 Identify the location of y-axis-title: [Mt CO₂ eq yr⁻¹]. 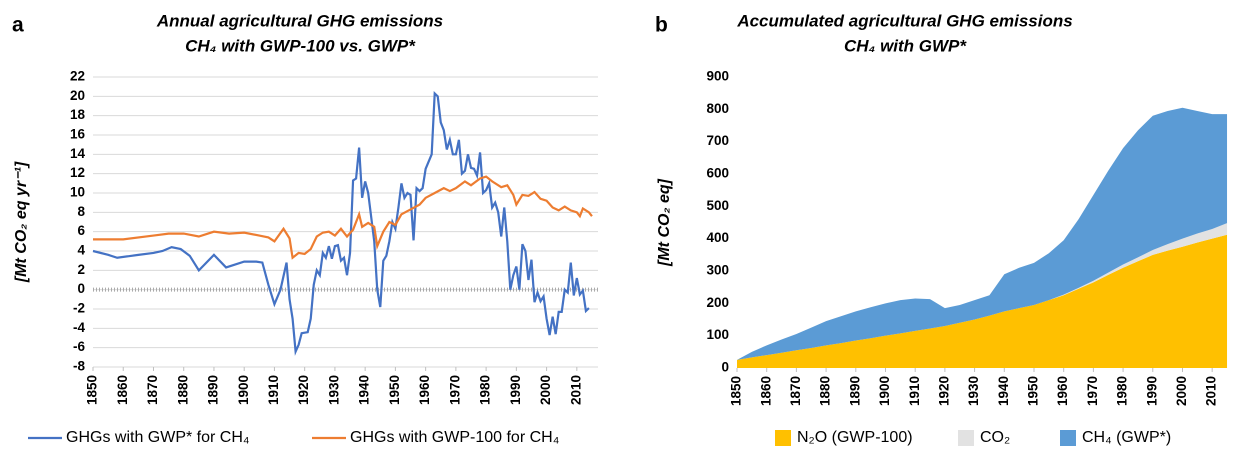
(21, 222).